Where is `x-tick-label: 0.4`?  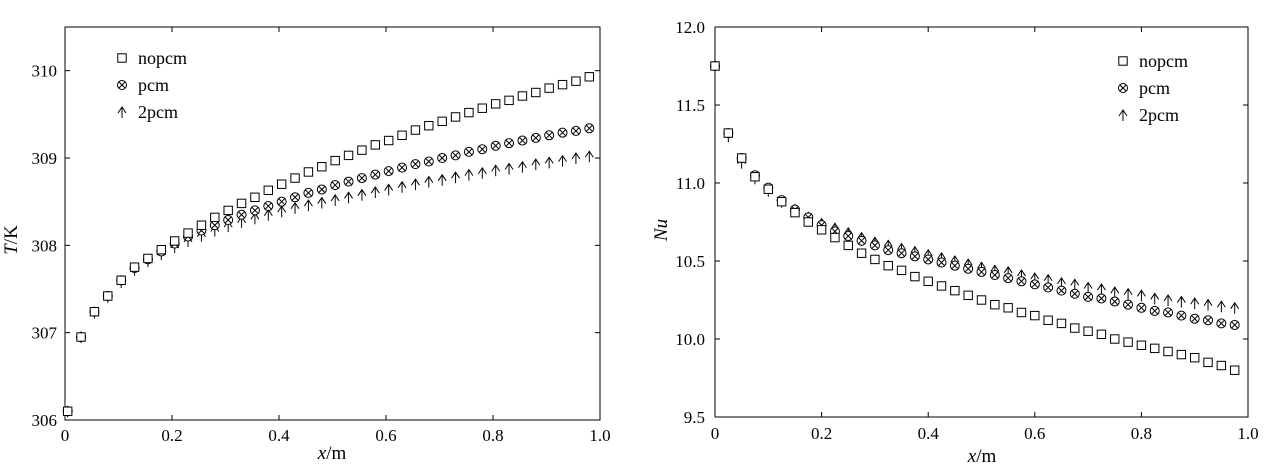 x-tick-label: 0.4 is located at coordinates (929, 433).